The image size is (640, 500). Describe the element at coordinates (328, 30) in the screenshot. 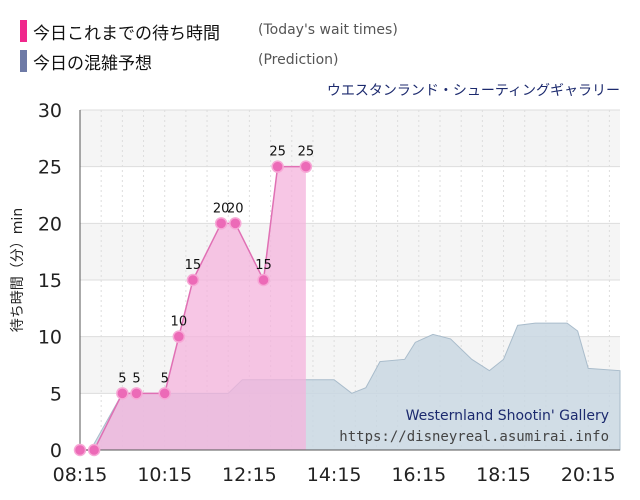

I see `legend-note-actual: (Today's wait times)` at that location.